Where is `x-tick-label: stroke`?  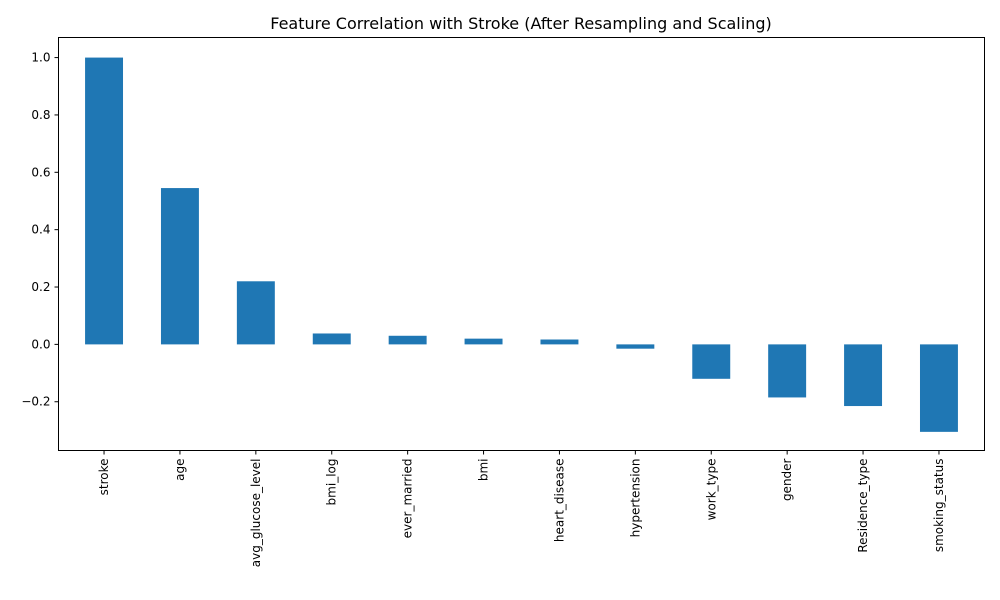
x-tick-label: stroke is located at coordinates (104, 477).